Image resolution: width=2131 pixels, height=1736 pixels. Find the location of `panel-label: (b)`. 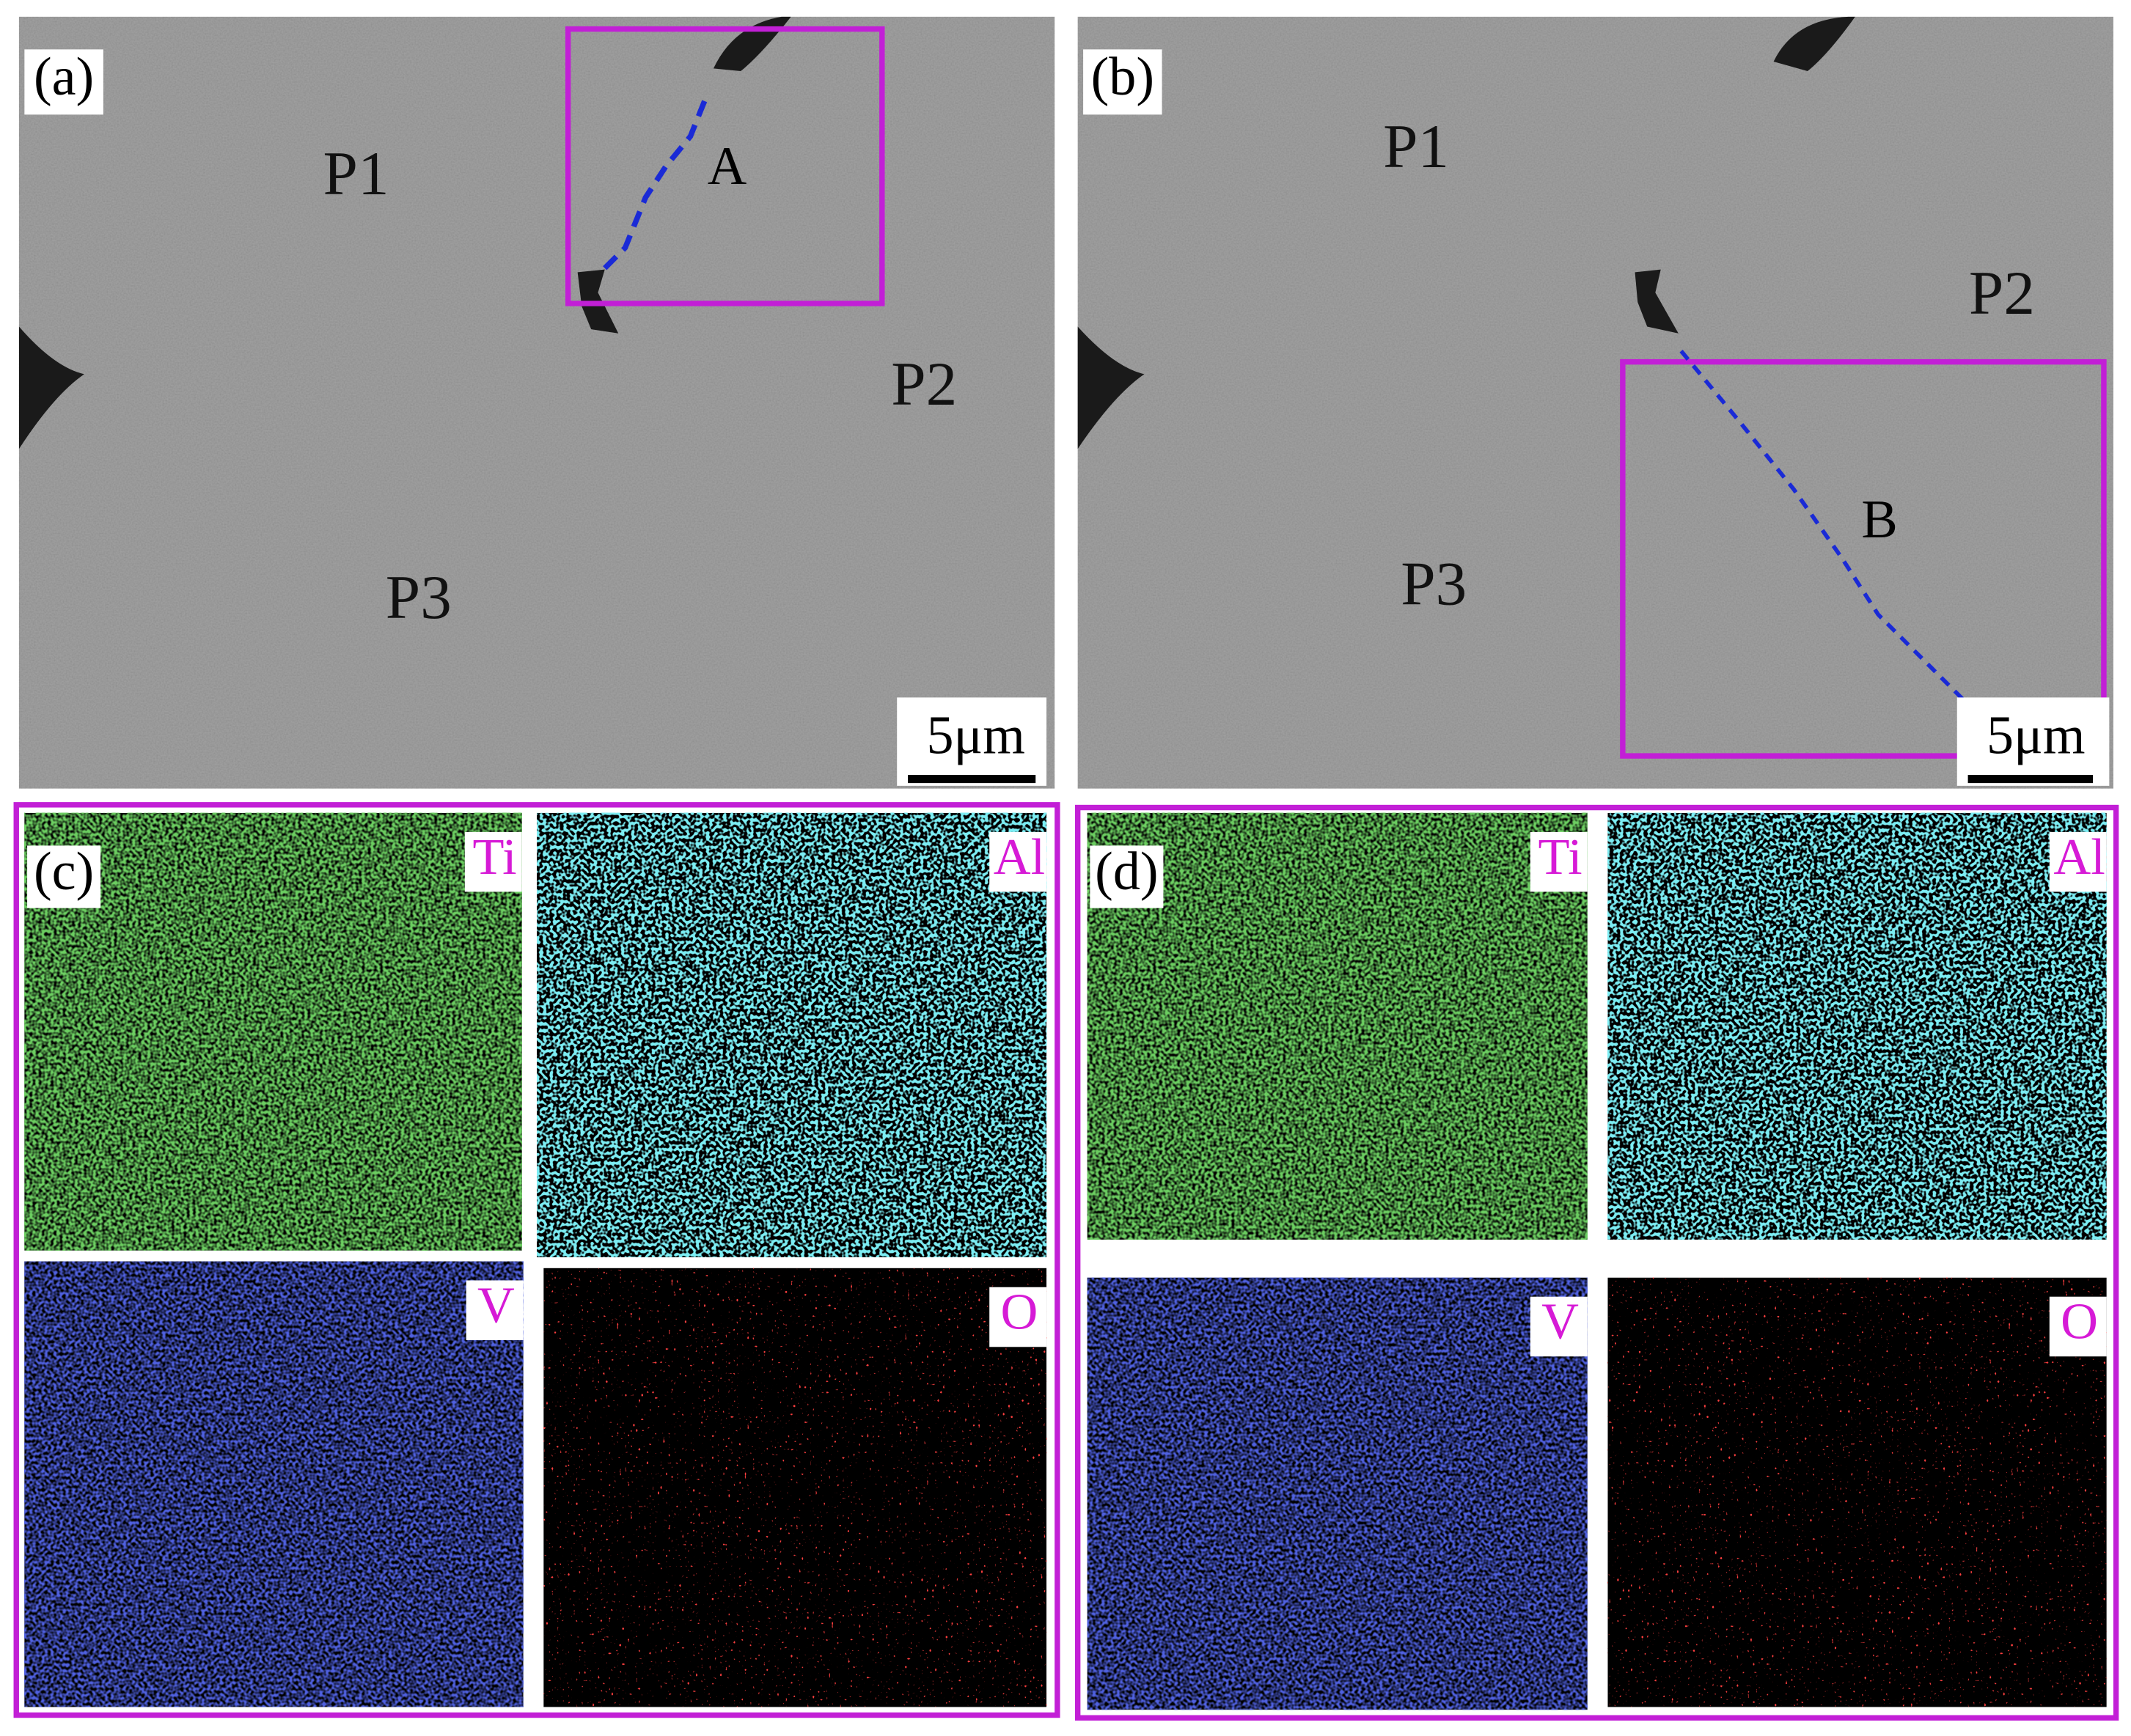

panel-label: (b) is located at coordinates (1122, 77).